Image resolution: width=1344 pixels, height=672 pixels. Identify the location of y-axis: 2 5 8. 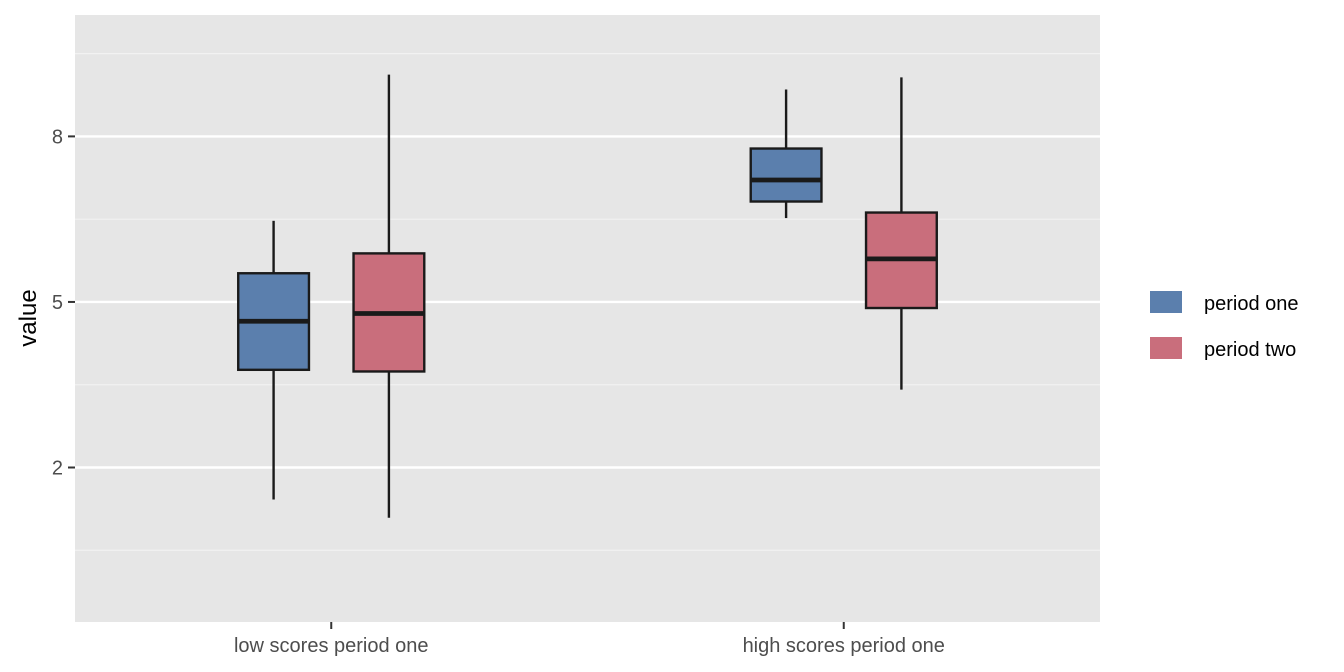
(63, 302).